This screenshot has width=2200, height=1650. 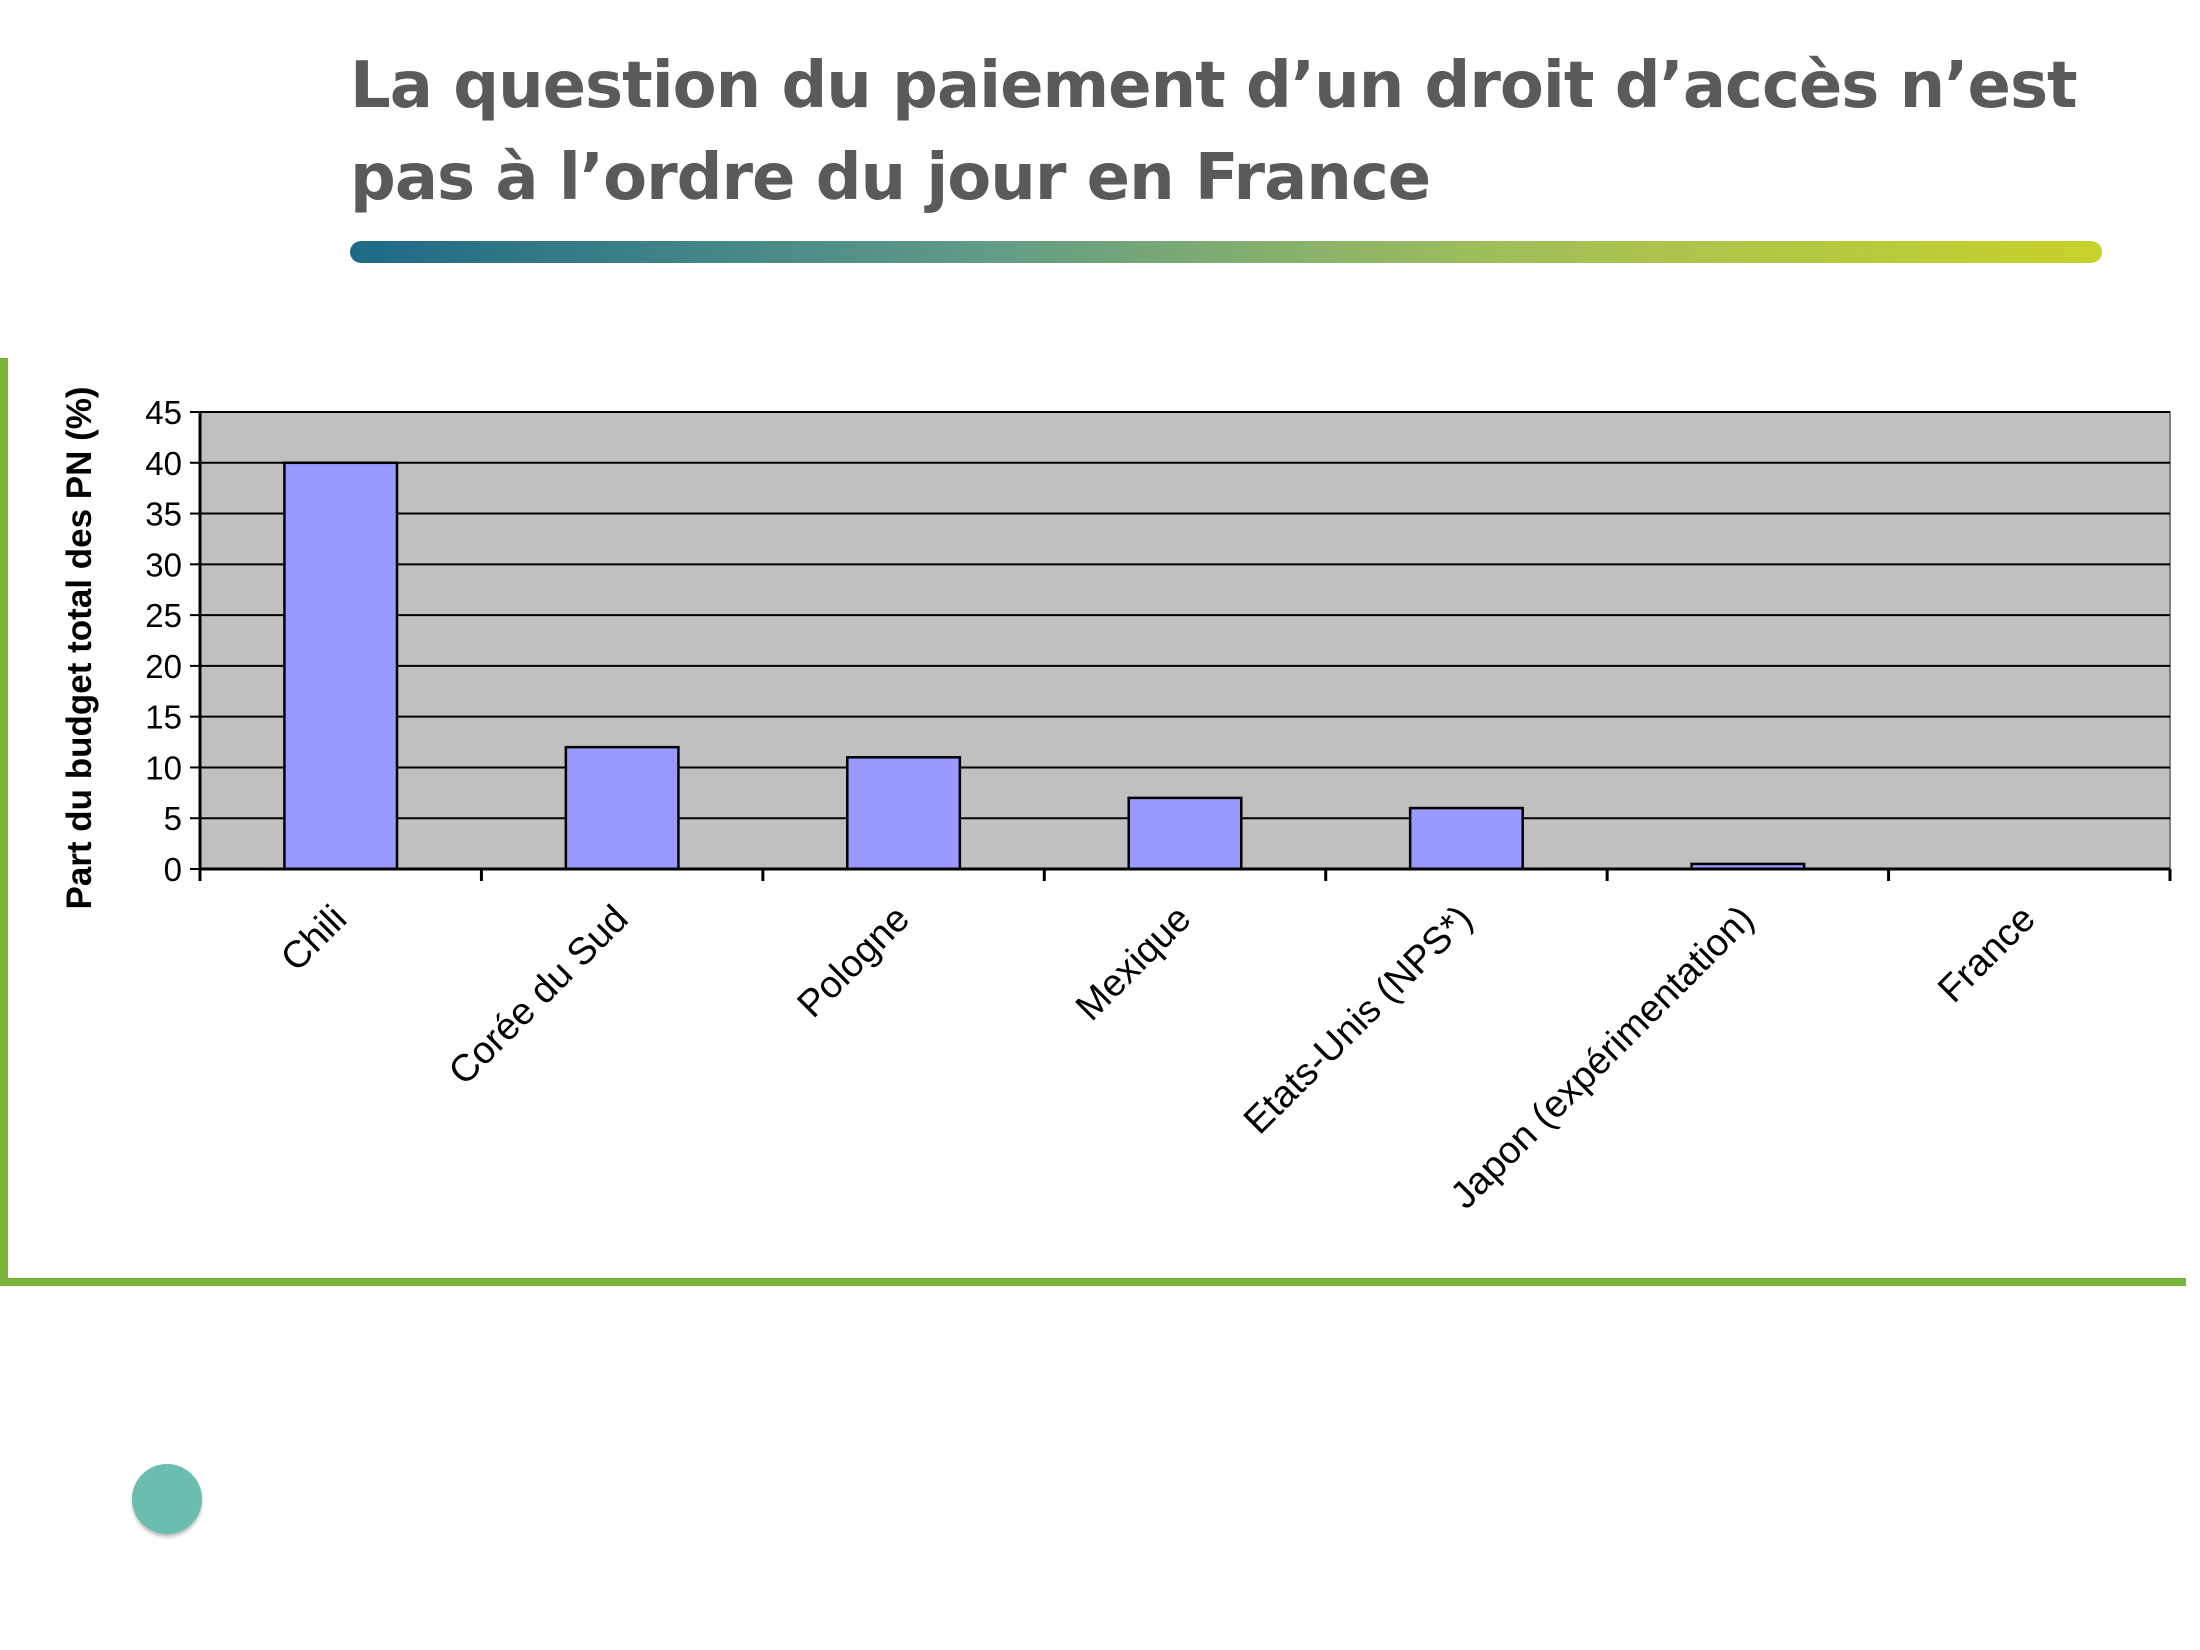 What do you see at coordinates (79, 647) in the screenshot?
I see `y-axis-title: Part du budget total des PN (%)` at bounding box center [79, 647].